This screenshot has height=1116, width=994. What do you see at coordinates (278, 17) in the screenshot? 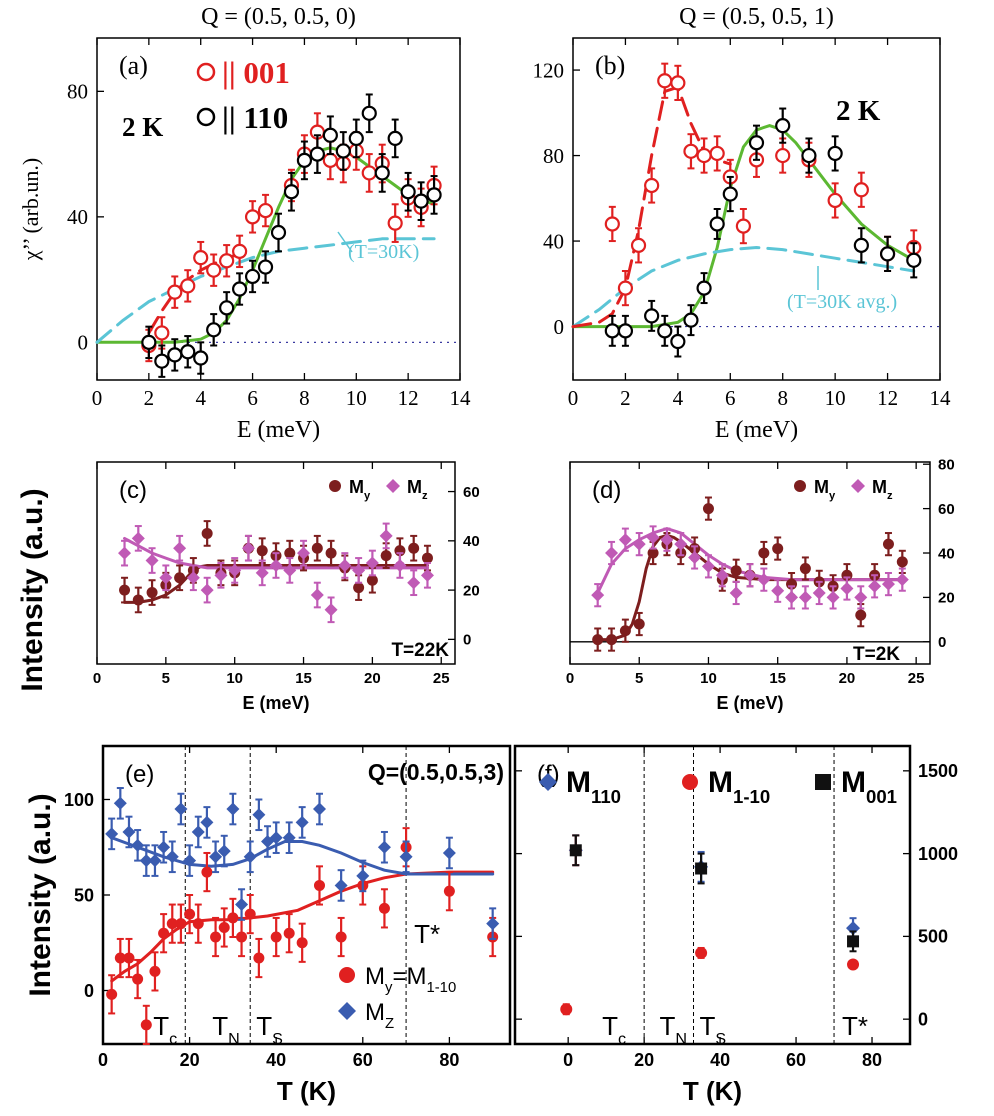
I see `panel-title: Q = (0.5, 0.5, 0)` at bounding box center [278, 17].